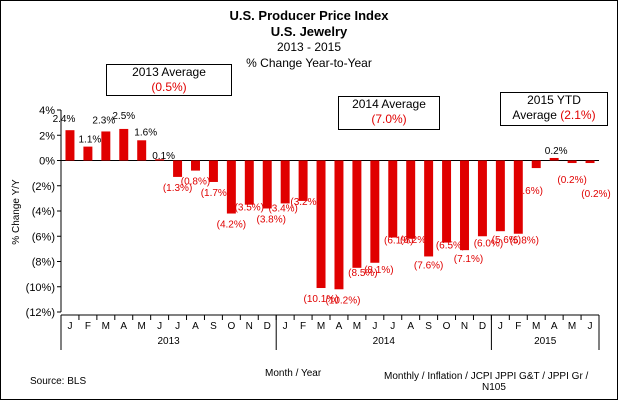 The image size is (618, 400). What do you see at coordinates (534, 115) in the screenshot?
I see `avg-2015-label2: Average` at bounding box center [534, 115].